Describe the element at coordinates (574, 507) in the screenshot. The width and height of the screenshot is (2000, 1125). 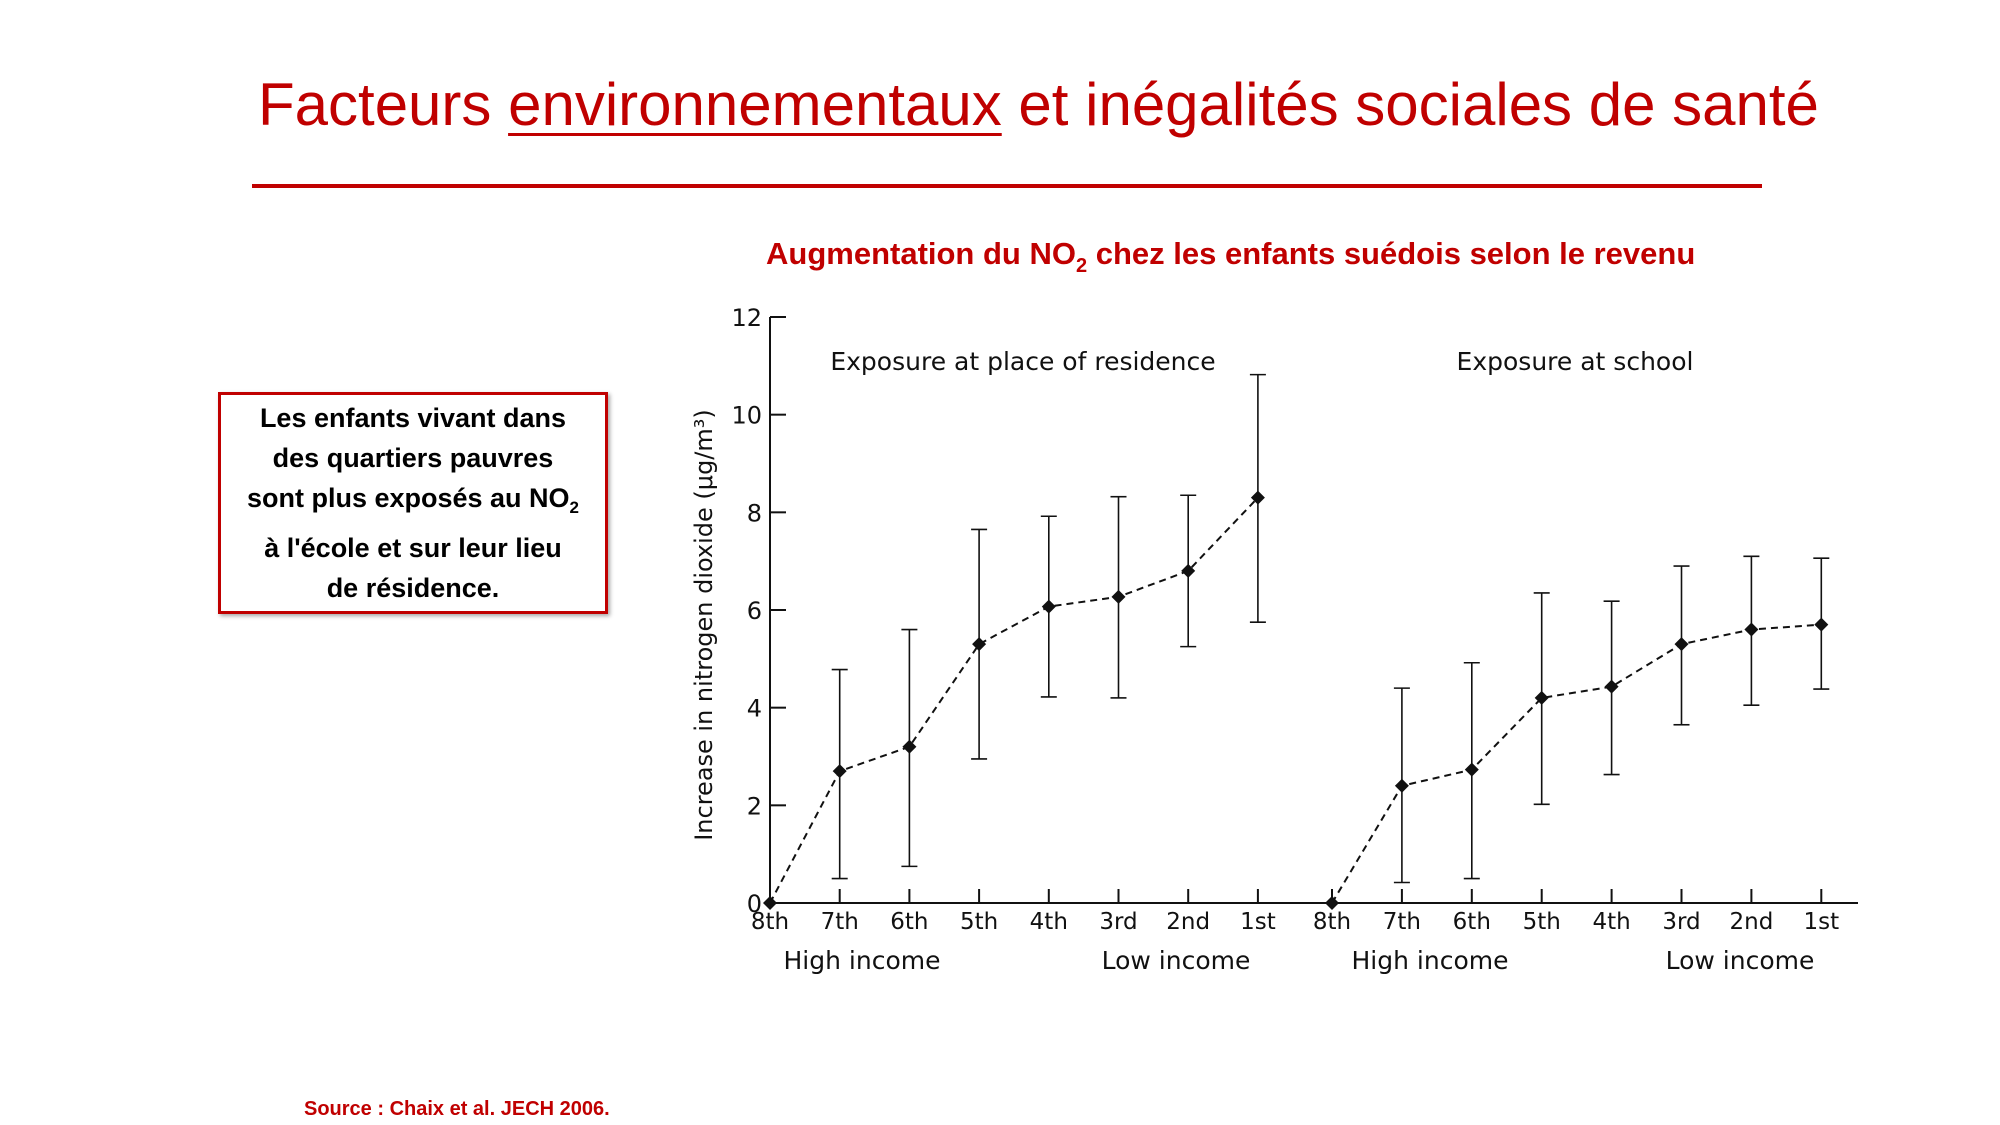
I see `callout-subscript: 2` at that location.